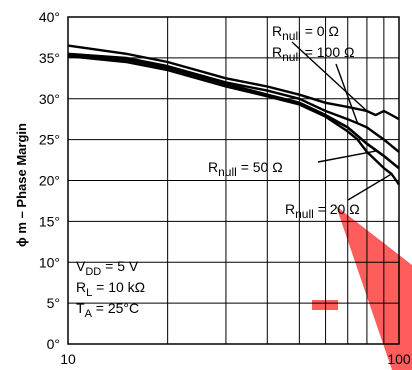 The width and height of the screenshot is (412, 370). I want to click on series-label: Rnull = 20 Ω, so click(322, 211).